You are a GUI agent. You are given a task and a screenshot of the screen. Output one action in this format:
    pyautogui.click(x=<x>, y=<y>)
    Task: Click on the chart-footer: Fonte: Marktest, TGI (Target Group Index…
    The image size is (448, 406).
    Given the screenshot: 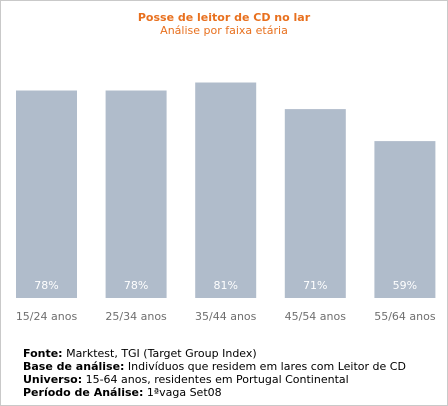 What is the action you would take?
    pyautogui.click(x=214, y=373)
    